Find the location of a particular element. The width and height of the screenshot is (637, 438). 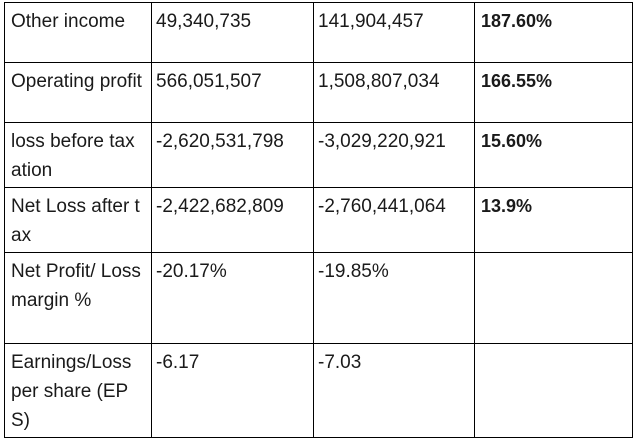

value-cell-1: -2,422,682,809 is located at coordinates (232, 220).